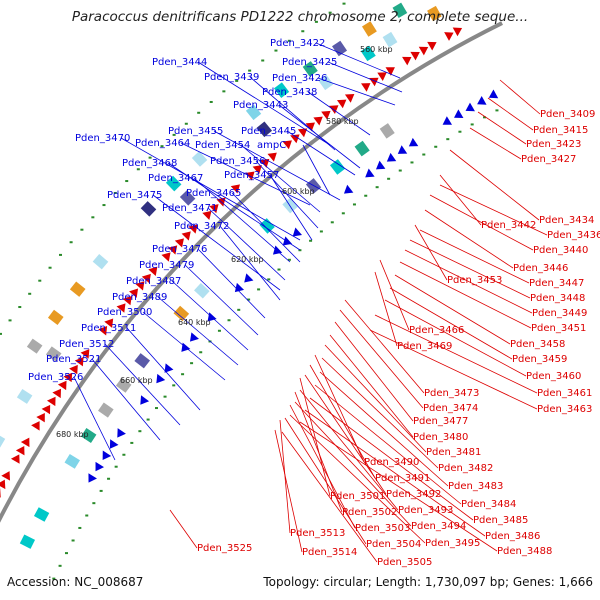 This screenshot has width=600, height=600. Describe the element at coordinates (86, 344) in the screenshot. I see `forward-gene-label: Pden_3512` at that location.